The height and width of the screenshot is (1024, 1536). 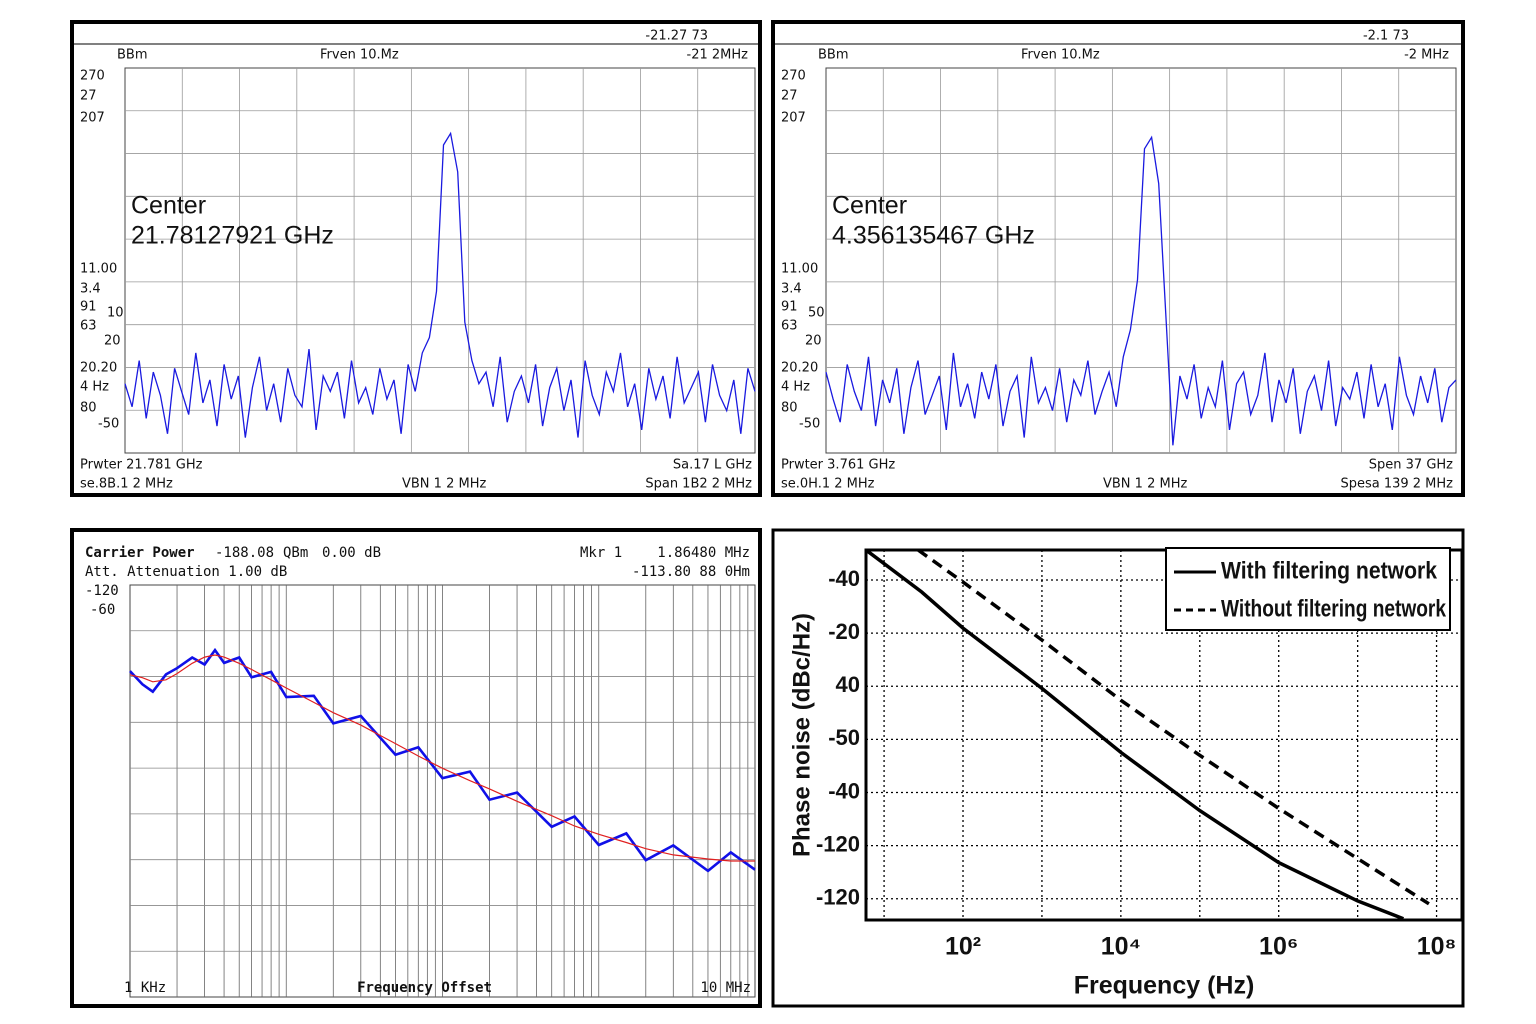 What do you see at coordinates (1308, 589) in the screenshot?
I see `legend-box` at bounding box center [1308, 589].